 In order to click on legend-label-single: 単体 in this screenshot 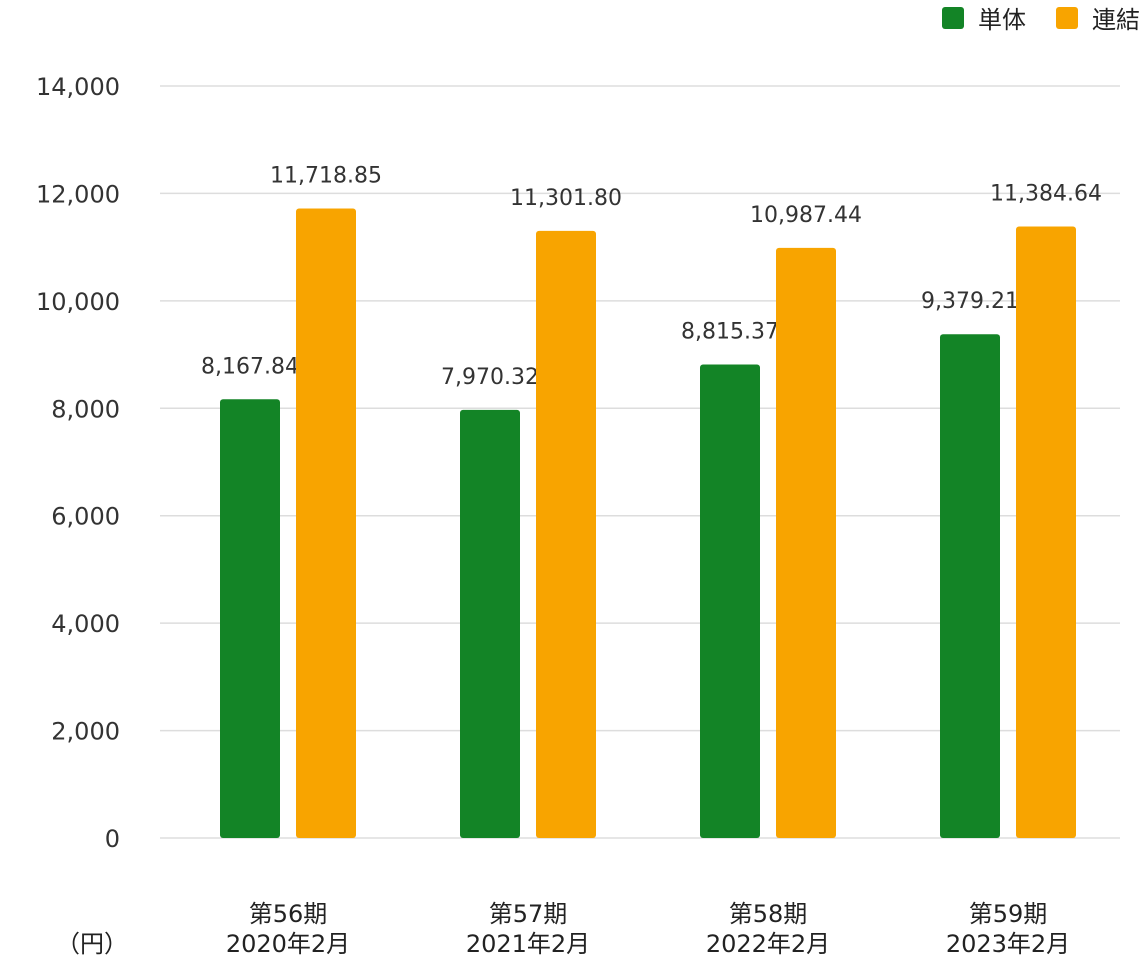, I will do `click(1002, 20)`.